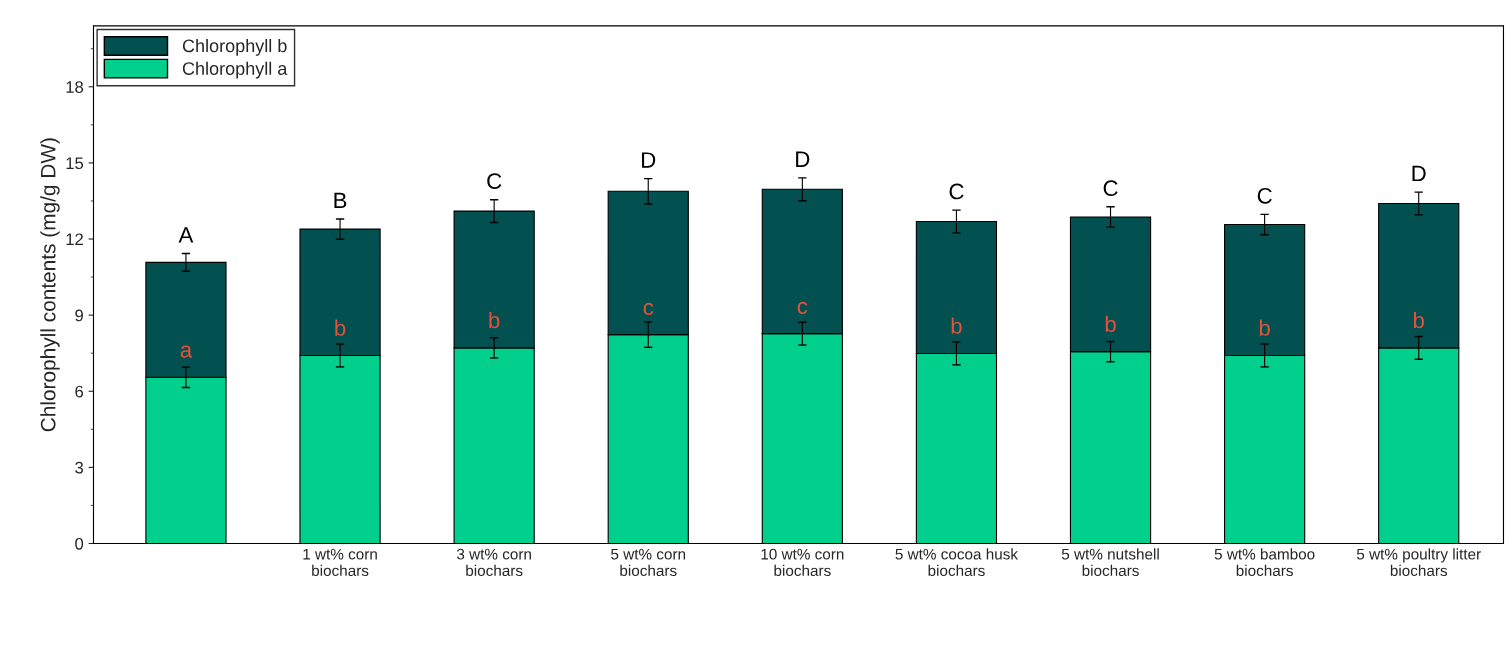  I want to click on y-tick-label: 0, so click(79, 543).